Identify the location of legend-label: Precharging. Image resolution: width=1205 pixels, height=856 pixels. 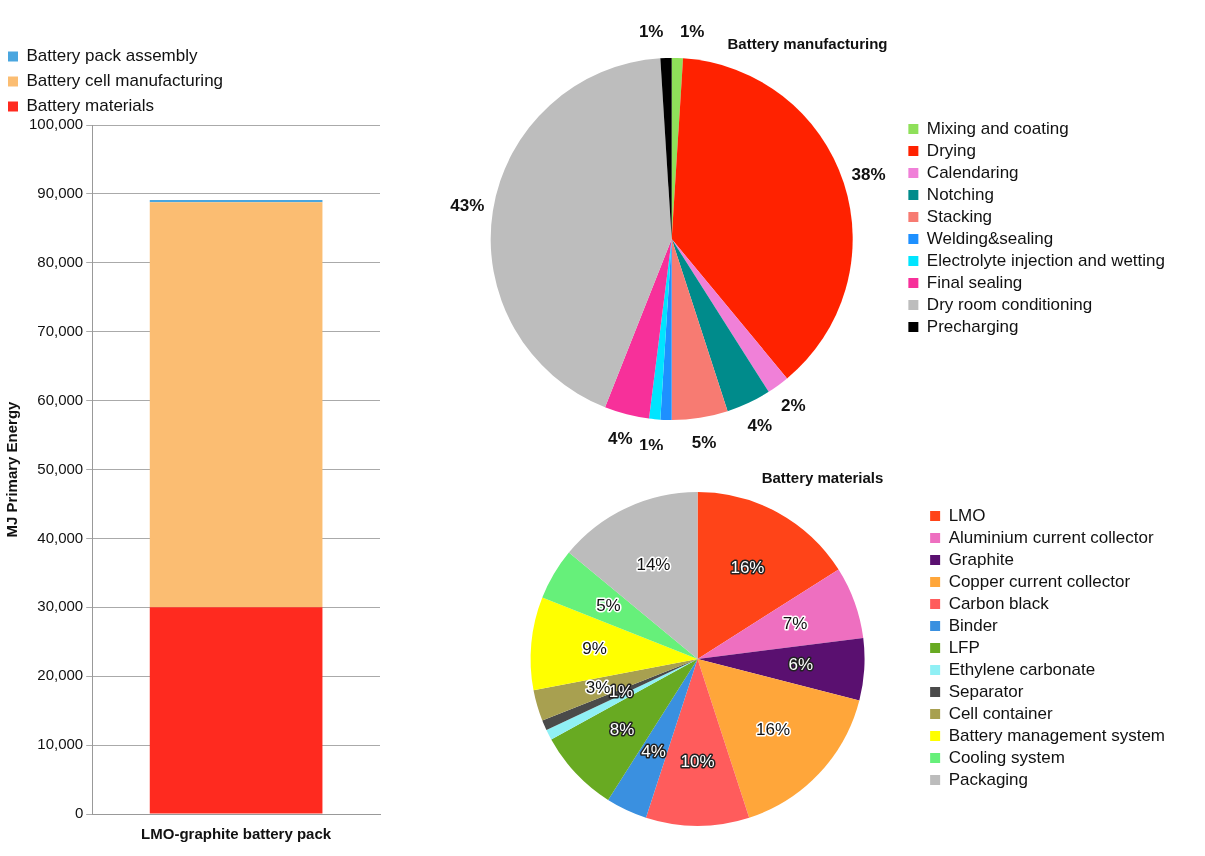
(972, 326).